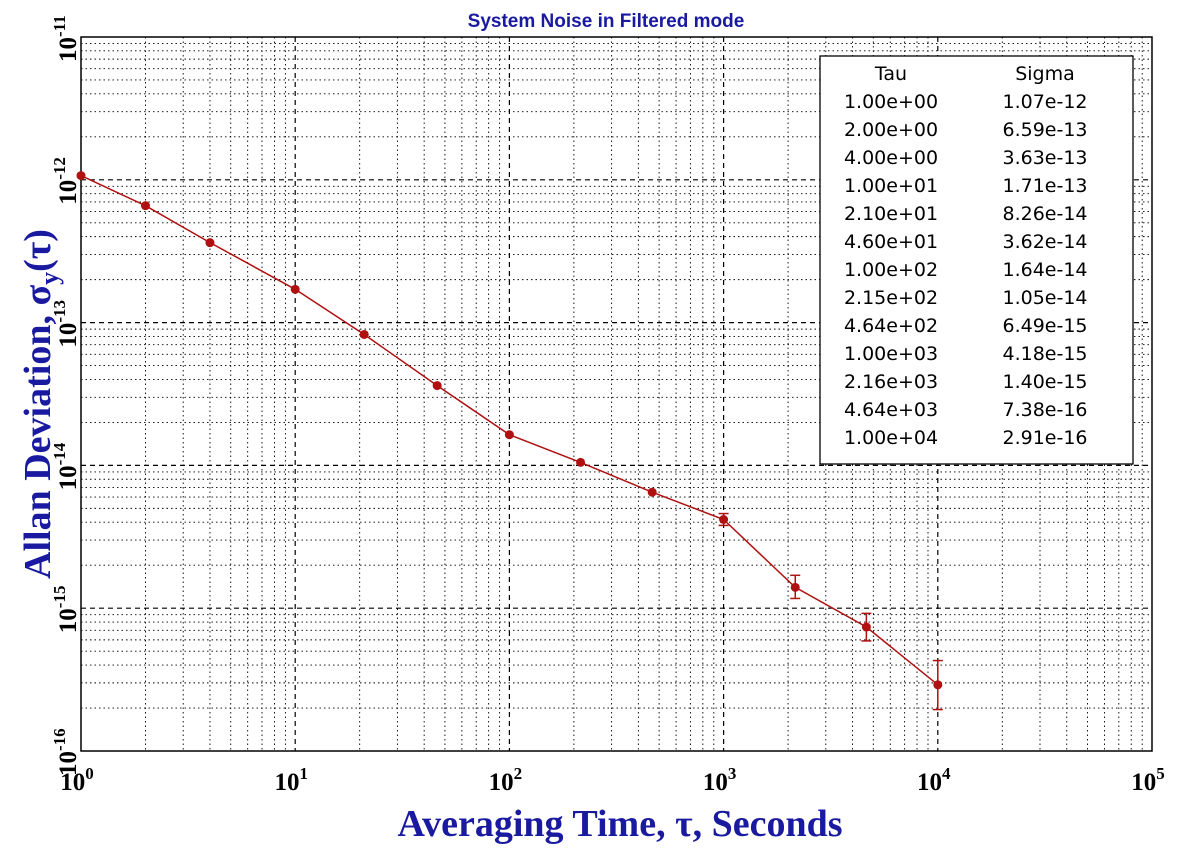 The width and height of the screenshot is (1185, 852). Describe the element at coordinates (934, 780) in the screenshot. I see `x-tick-label: 10⁴` at that location.